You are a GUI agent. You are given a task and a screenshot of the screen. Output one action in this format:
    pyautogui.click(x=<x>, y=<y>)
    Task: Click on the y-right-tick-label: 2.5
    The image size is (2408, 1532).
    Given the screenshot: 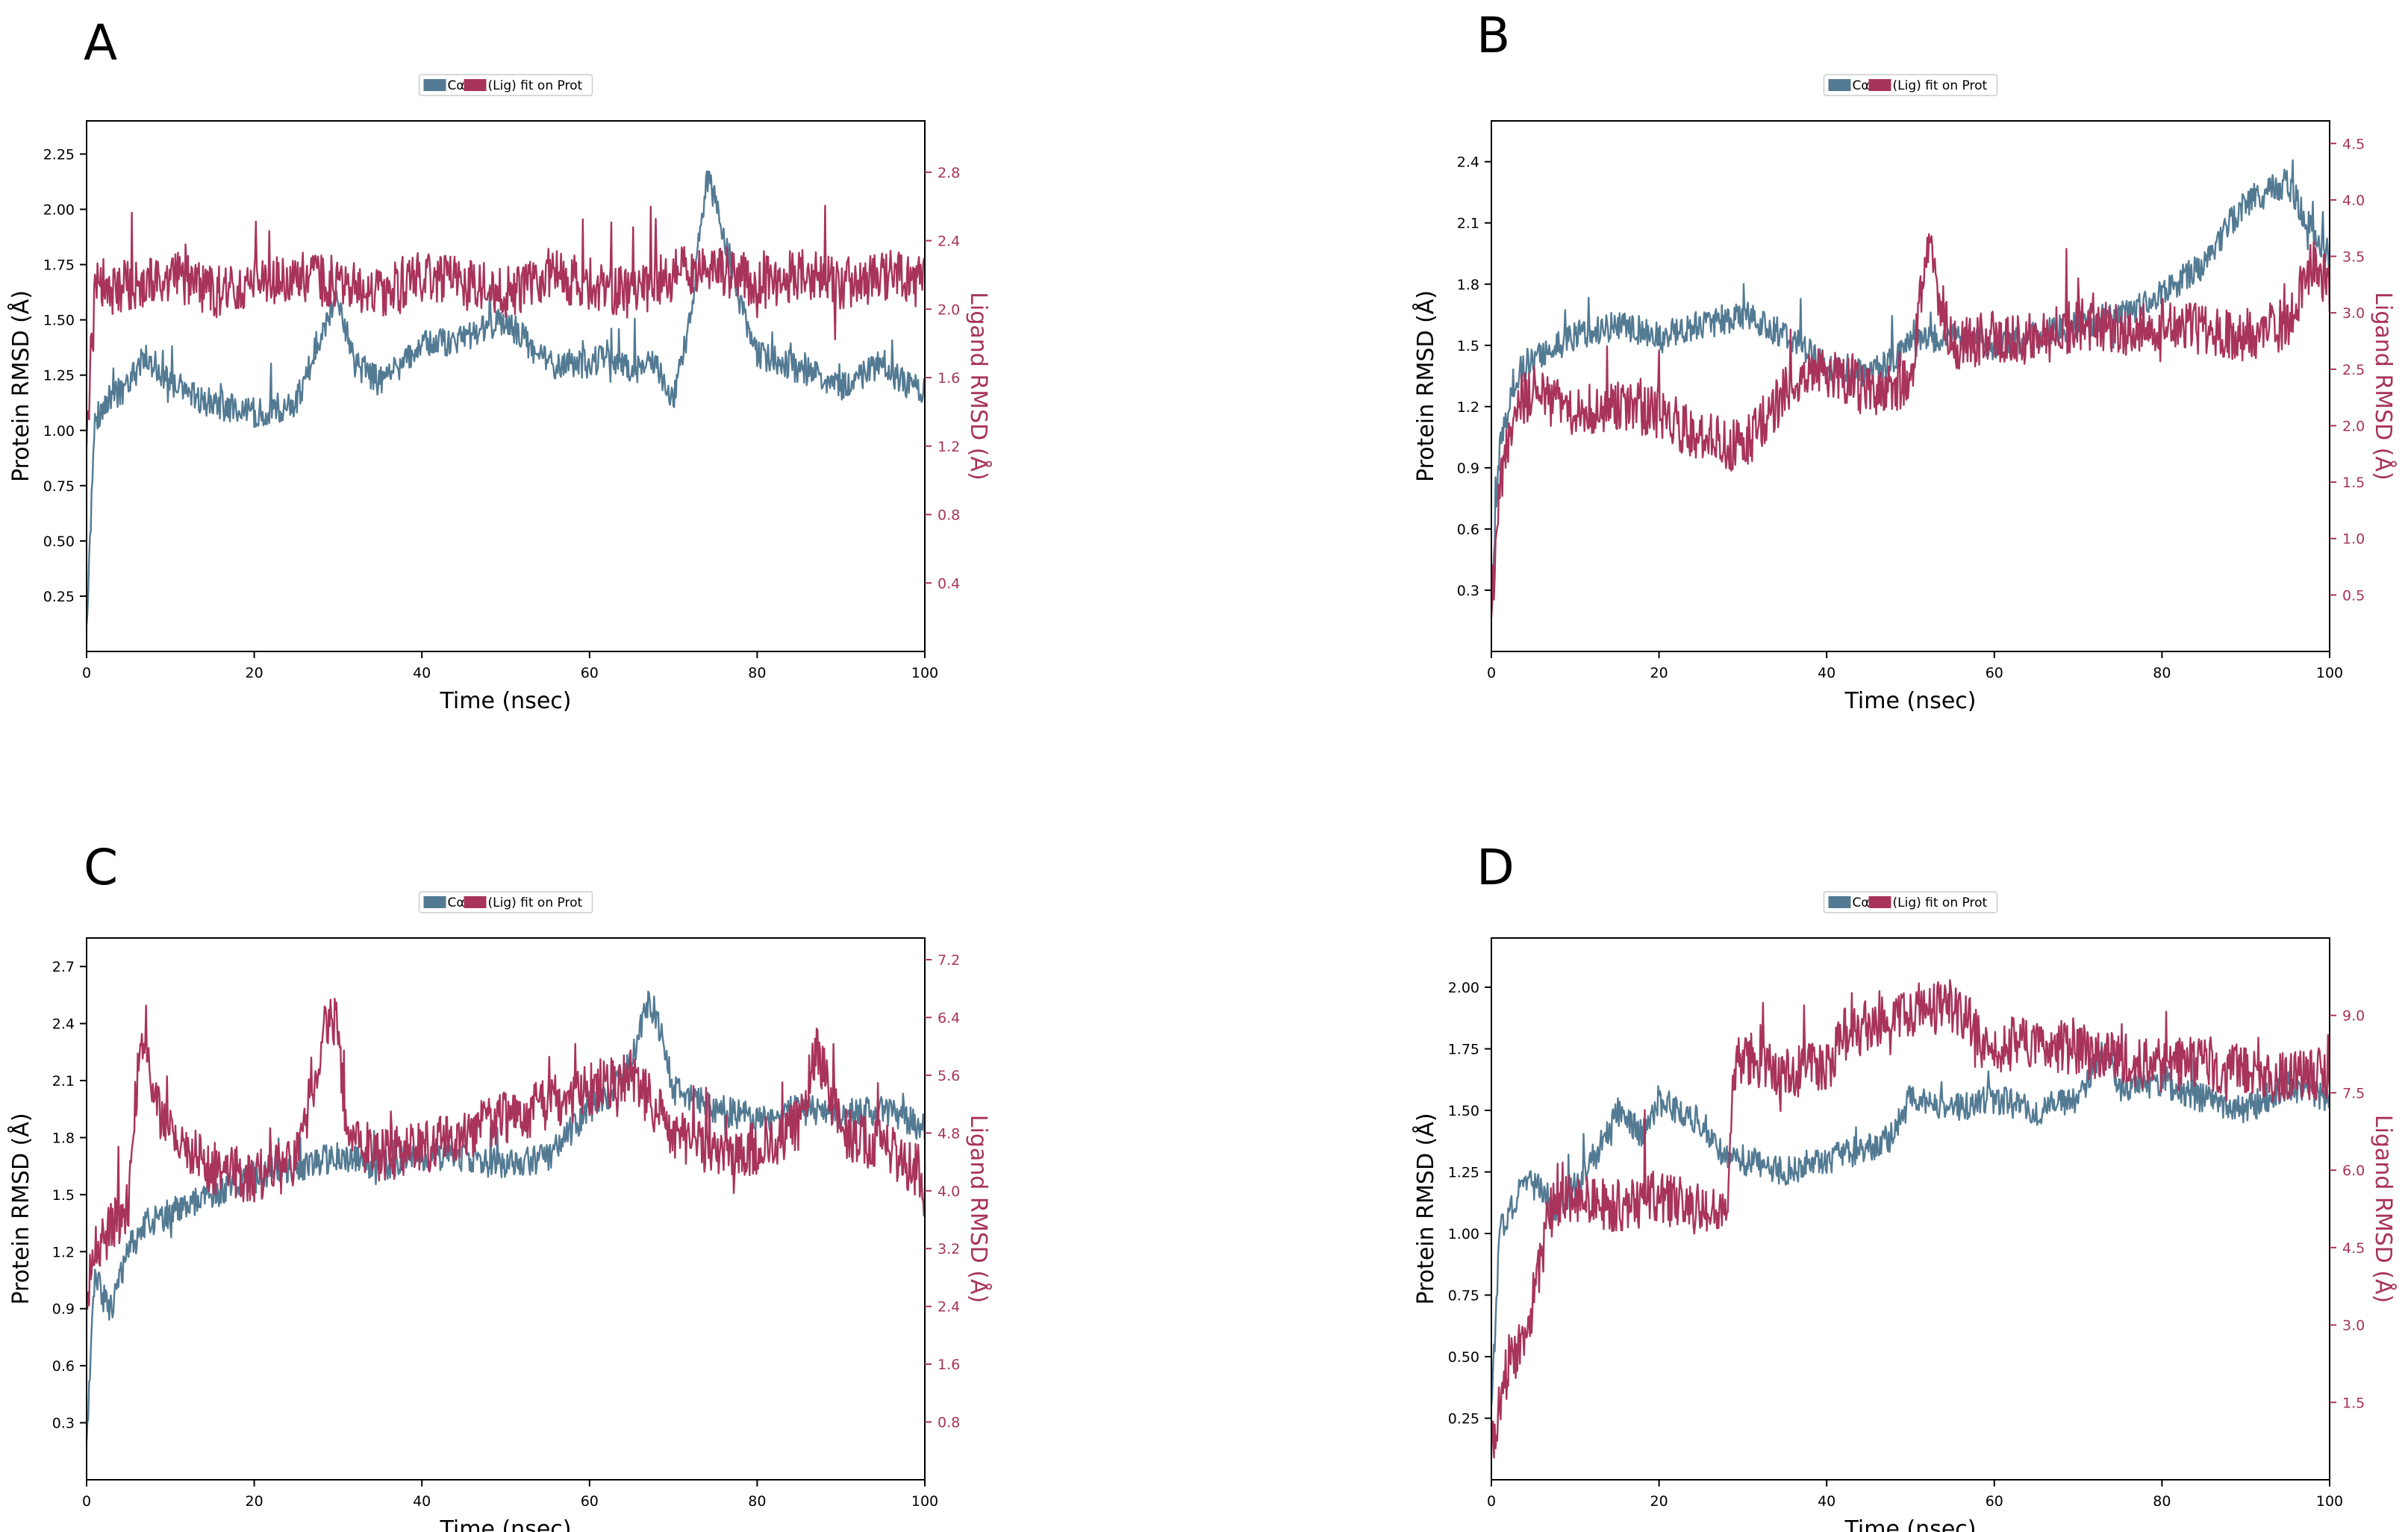 What is the action you would take?
    pyautogui.click(x=2353, y=370)
    